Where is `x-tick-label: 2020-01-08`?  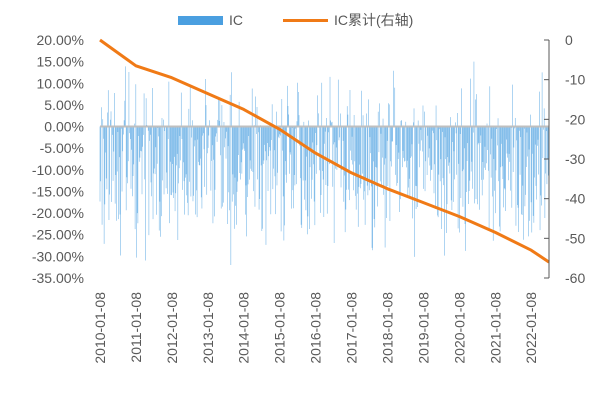
x-tick-label: 2020-01-08 is located at coordinates (459, 328).